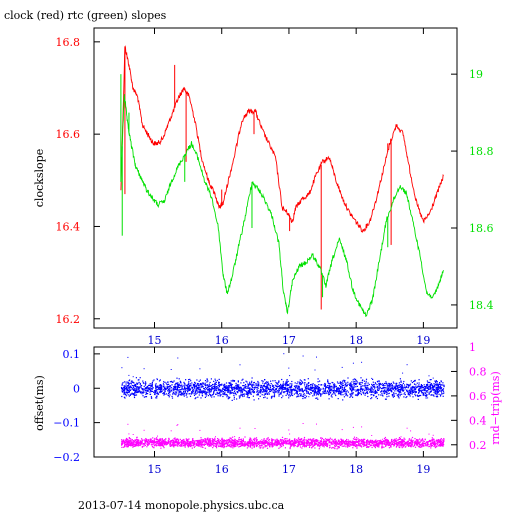 The image size is (512, 512). Describe the element at coordinates (472, 190) in the screenshot. I see `slopes-y2-ticks: 18.418.618.819` at that location.